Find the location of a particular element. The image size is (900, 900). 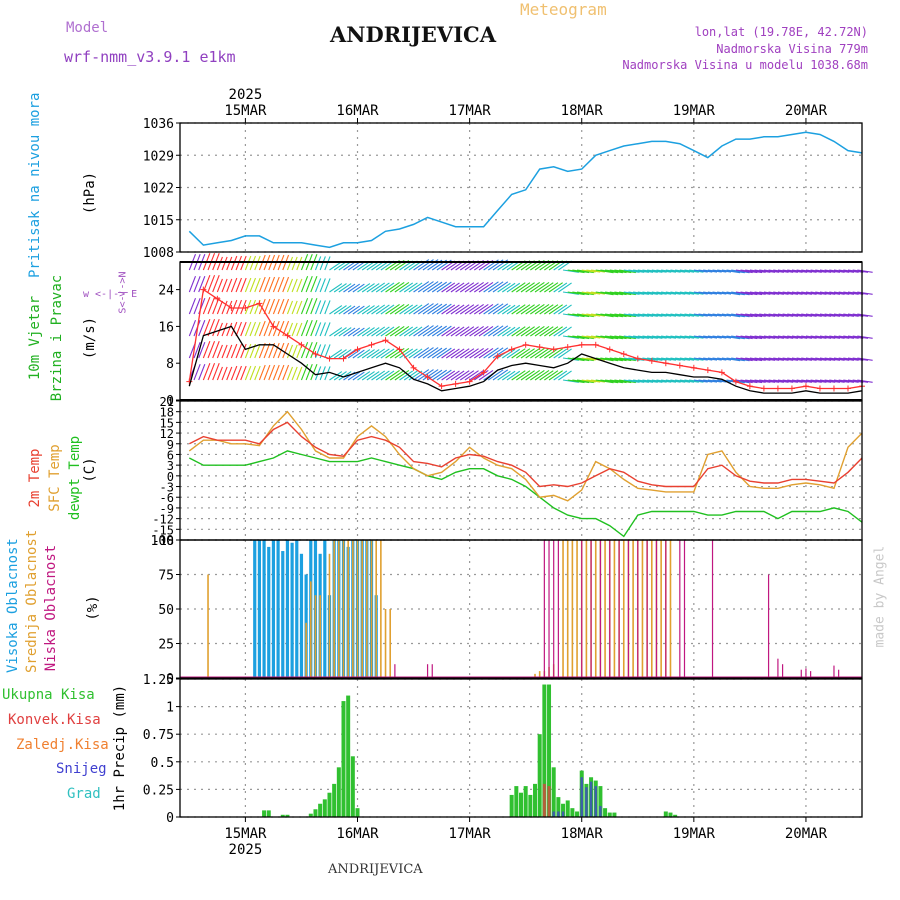

day-label-bottom: 20MAR is located at coordinates (806, 834).